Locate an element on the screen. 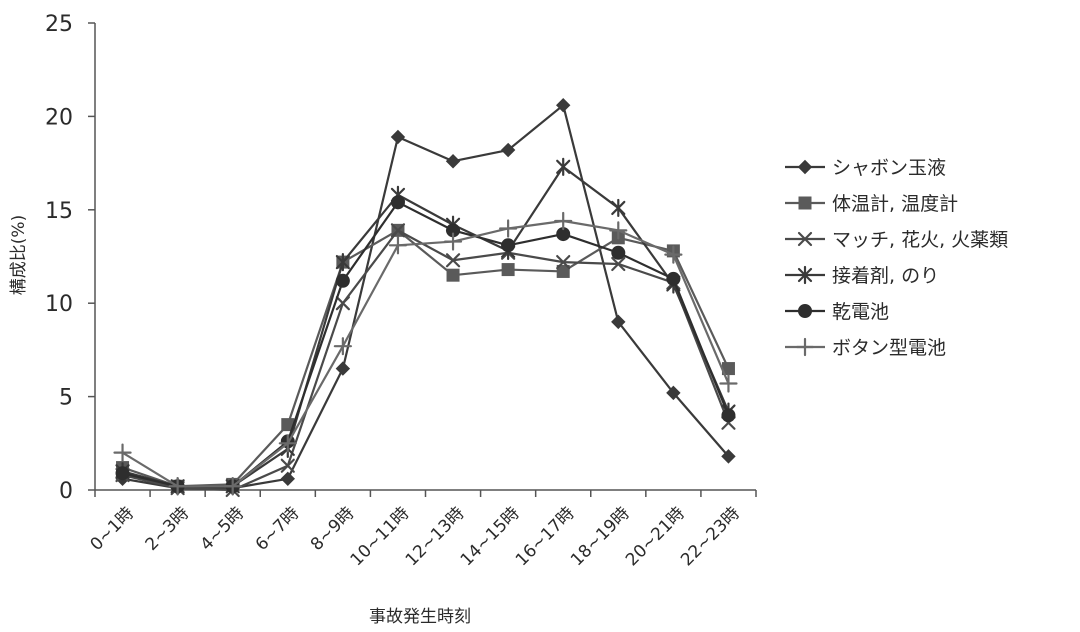 This screenshot has height=632, width=1080. x-tick-label: 12~13時 is located at coordinates (435, 536).